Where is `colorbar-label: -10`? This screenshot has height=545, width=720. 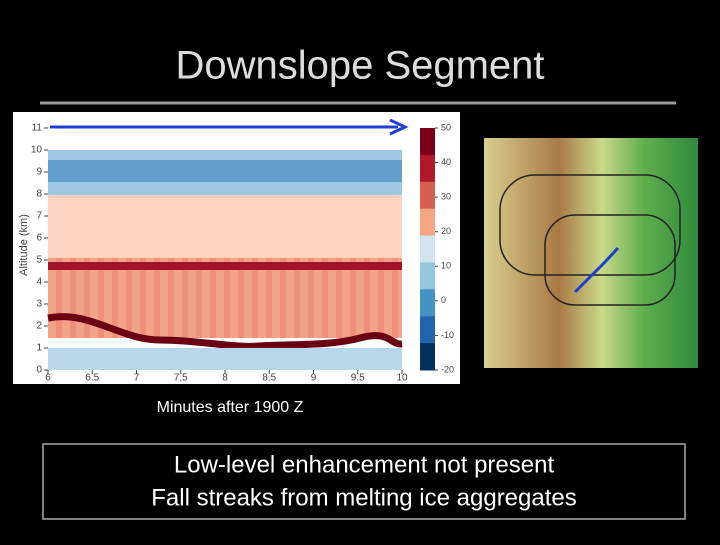
colorbar-label: -10 is located at coordinates (447, 335).